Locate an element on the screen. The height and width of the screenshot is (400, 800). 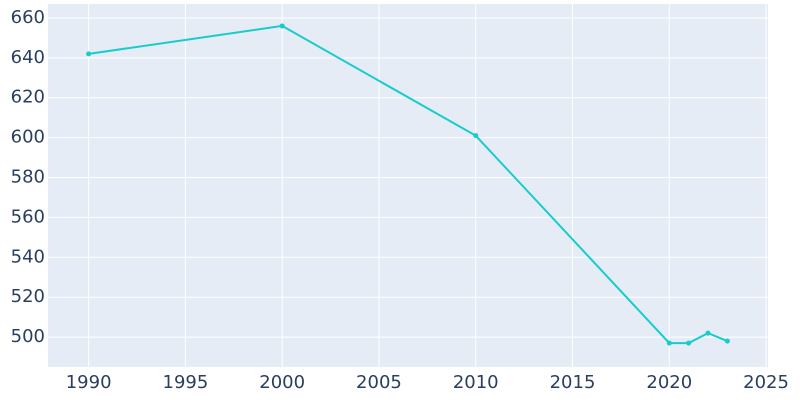
y-tick-label: 640 is located at coordinates (28, 57).